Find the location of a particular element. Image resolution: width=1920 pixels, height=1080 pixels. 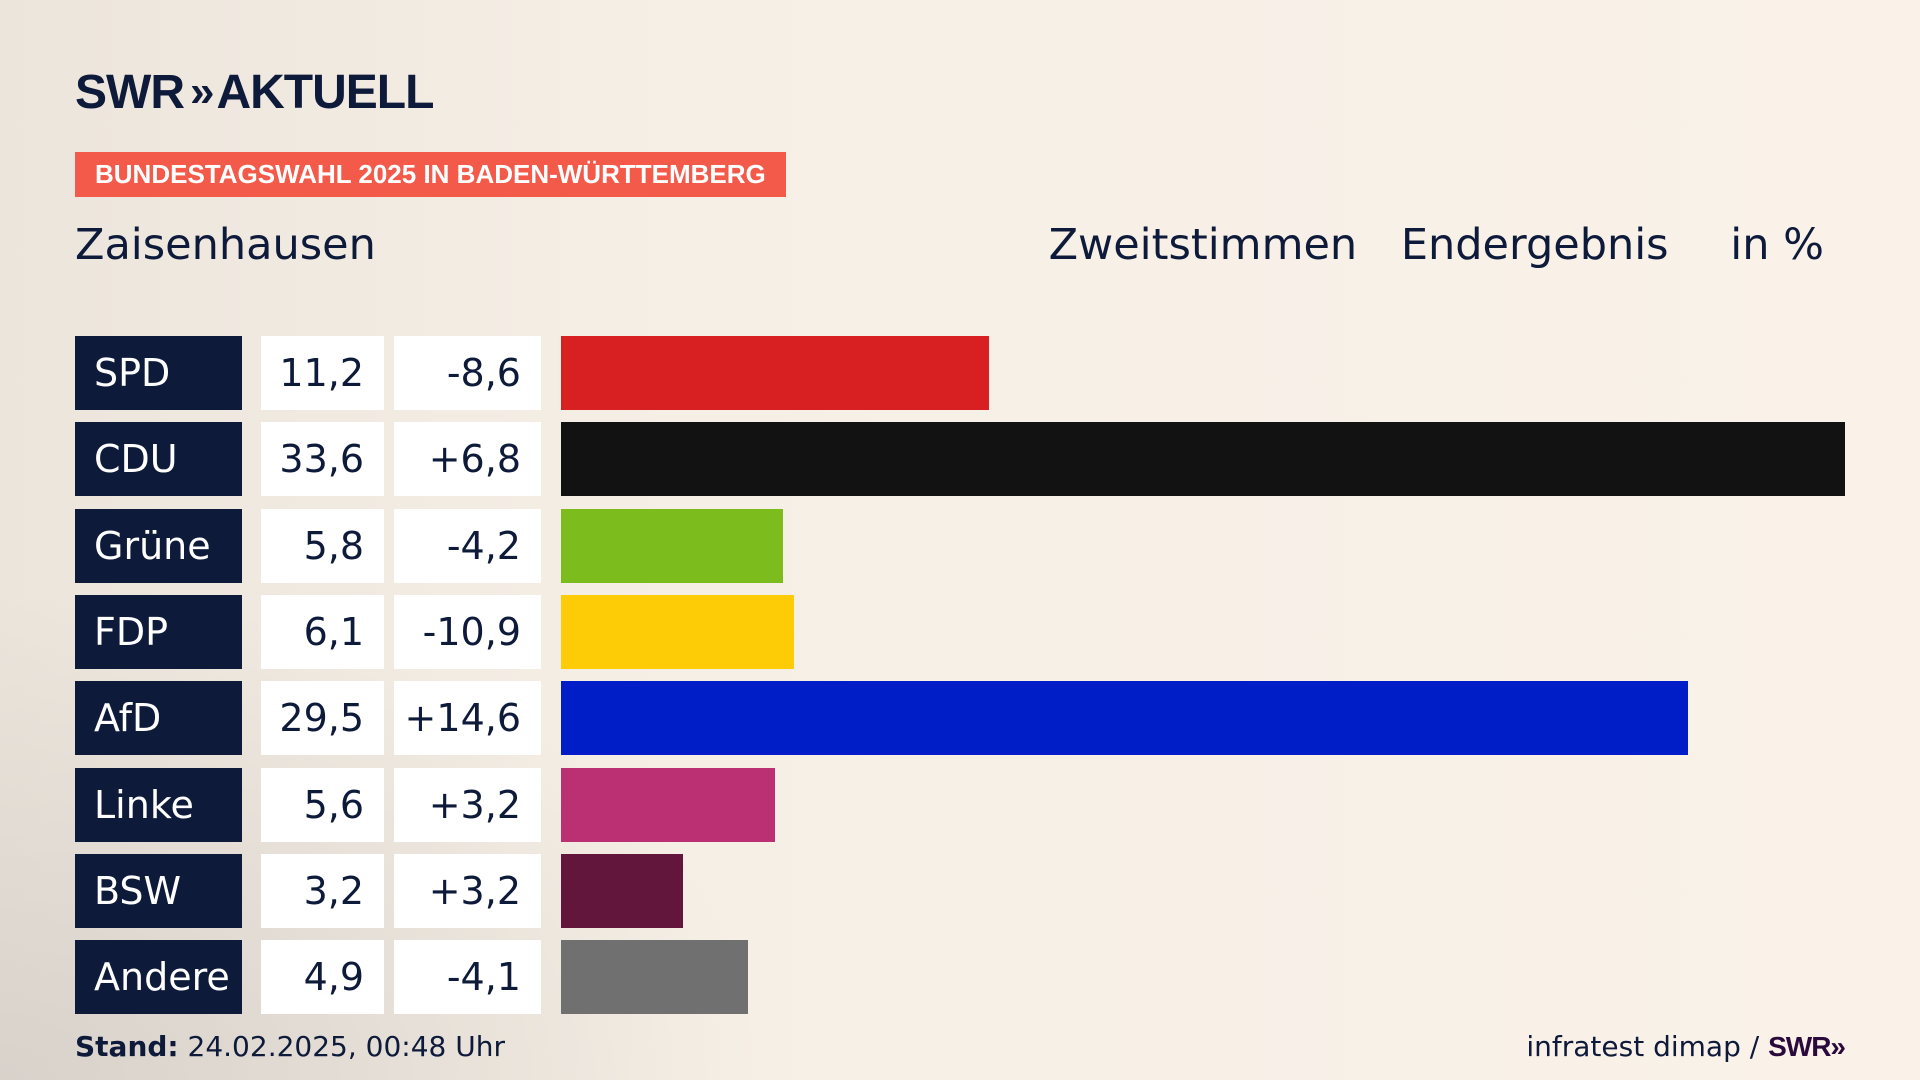

stand-label: Stand: is located at coordinates (127, 1046).